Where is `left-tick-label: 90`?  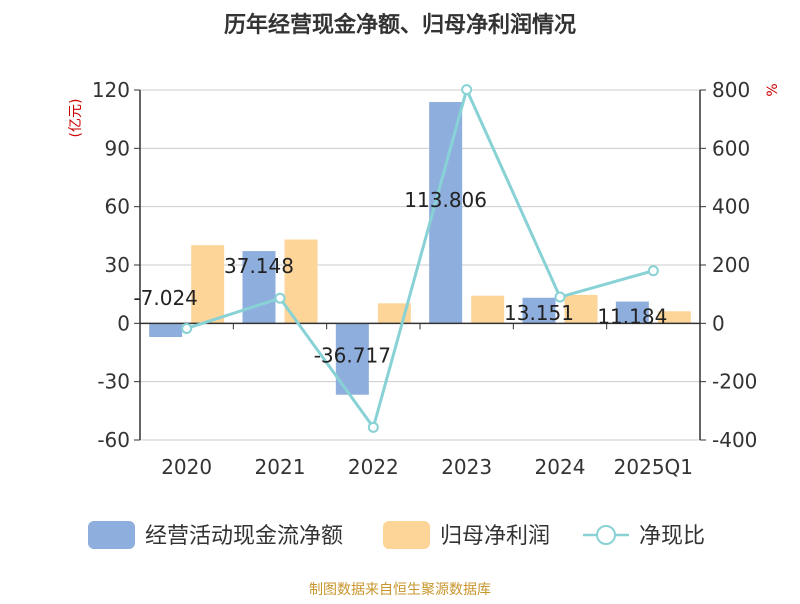
left-tick-label: 90 is located at coordinates (117, 148).